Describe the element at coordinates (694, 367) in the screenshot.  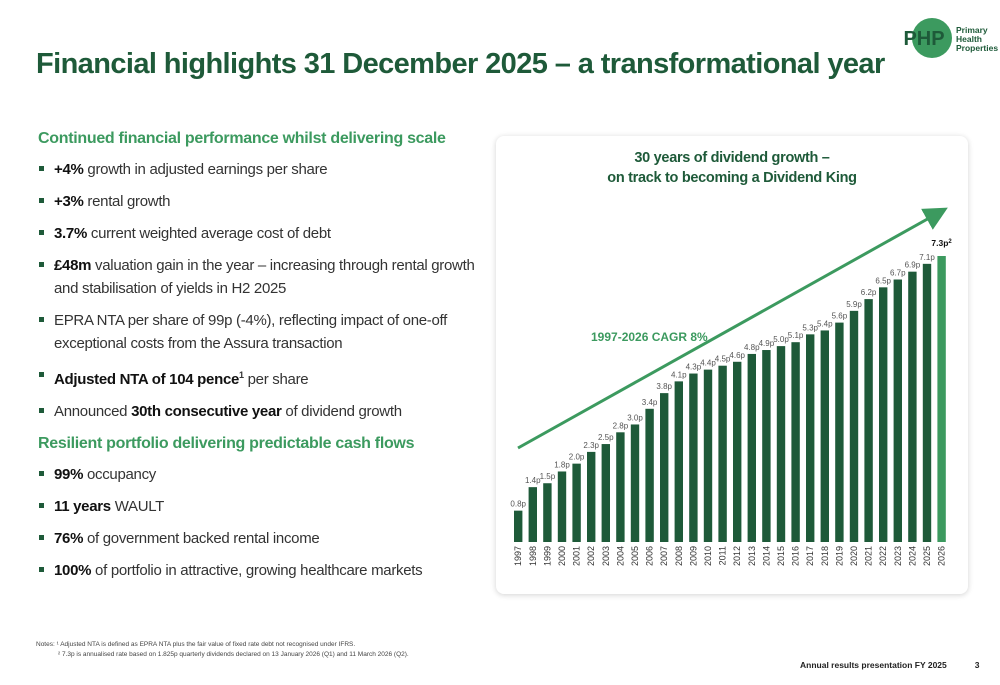
I see `data-label: 4.3p` at that location.